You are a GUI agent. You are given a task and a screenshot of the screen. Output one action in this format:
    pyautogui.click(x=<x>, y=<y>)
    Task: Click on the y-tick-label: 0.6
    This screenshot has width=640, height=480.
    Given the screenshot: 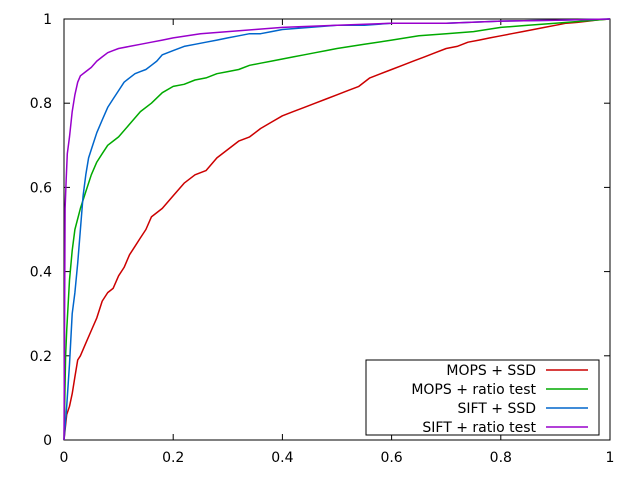 What is the action you would take?
    pyautogui.click(x=41, y=188)
    